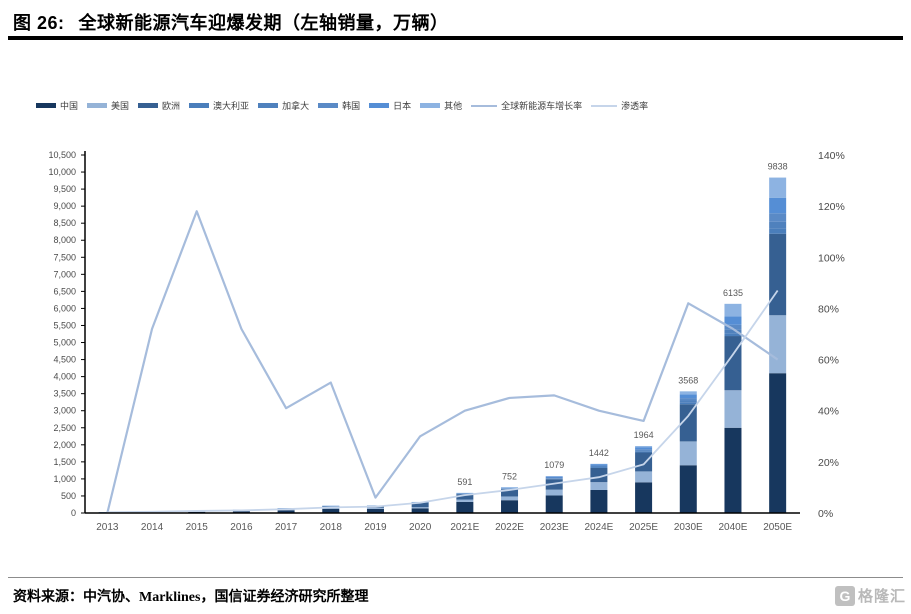 The image size is (911, 614). What do you see at coordinates (554, 494) in the screenshot?
I see `bar-stack-2023E` at bounding box center [554, 494].